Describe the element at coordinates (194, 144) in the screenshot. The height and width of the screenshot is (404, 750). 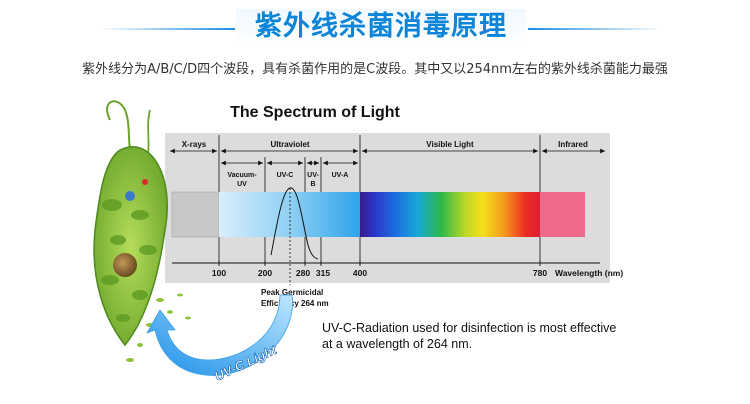
I see `band-label-xrays: X-rays` at that location.